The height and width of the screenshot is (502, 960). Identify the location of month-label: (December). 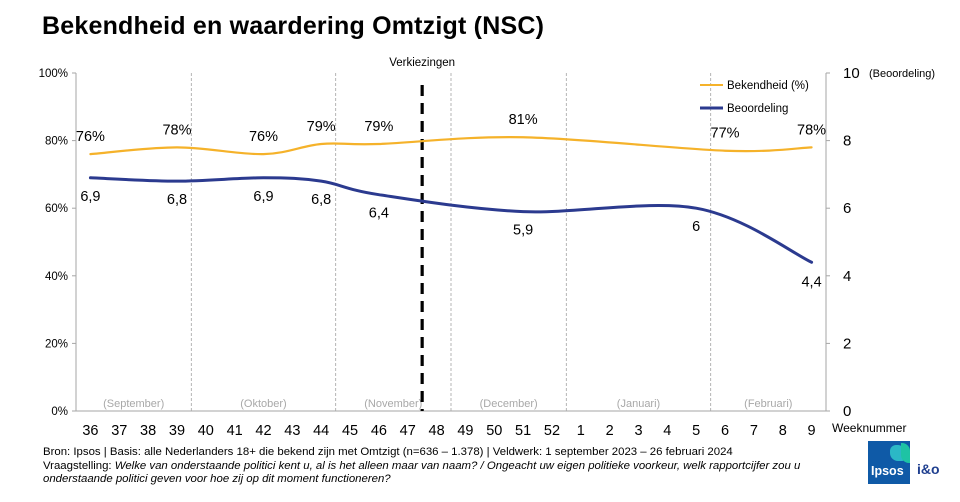
(509, 404).